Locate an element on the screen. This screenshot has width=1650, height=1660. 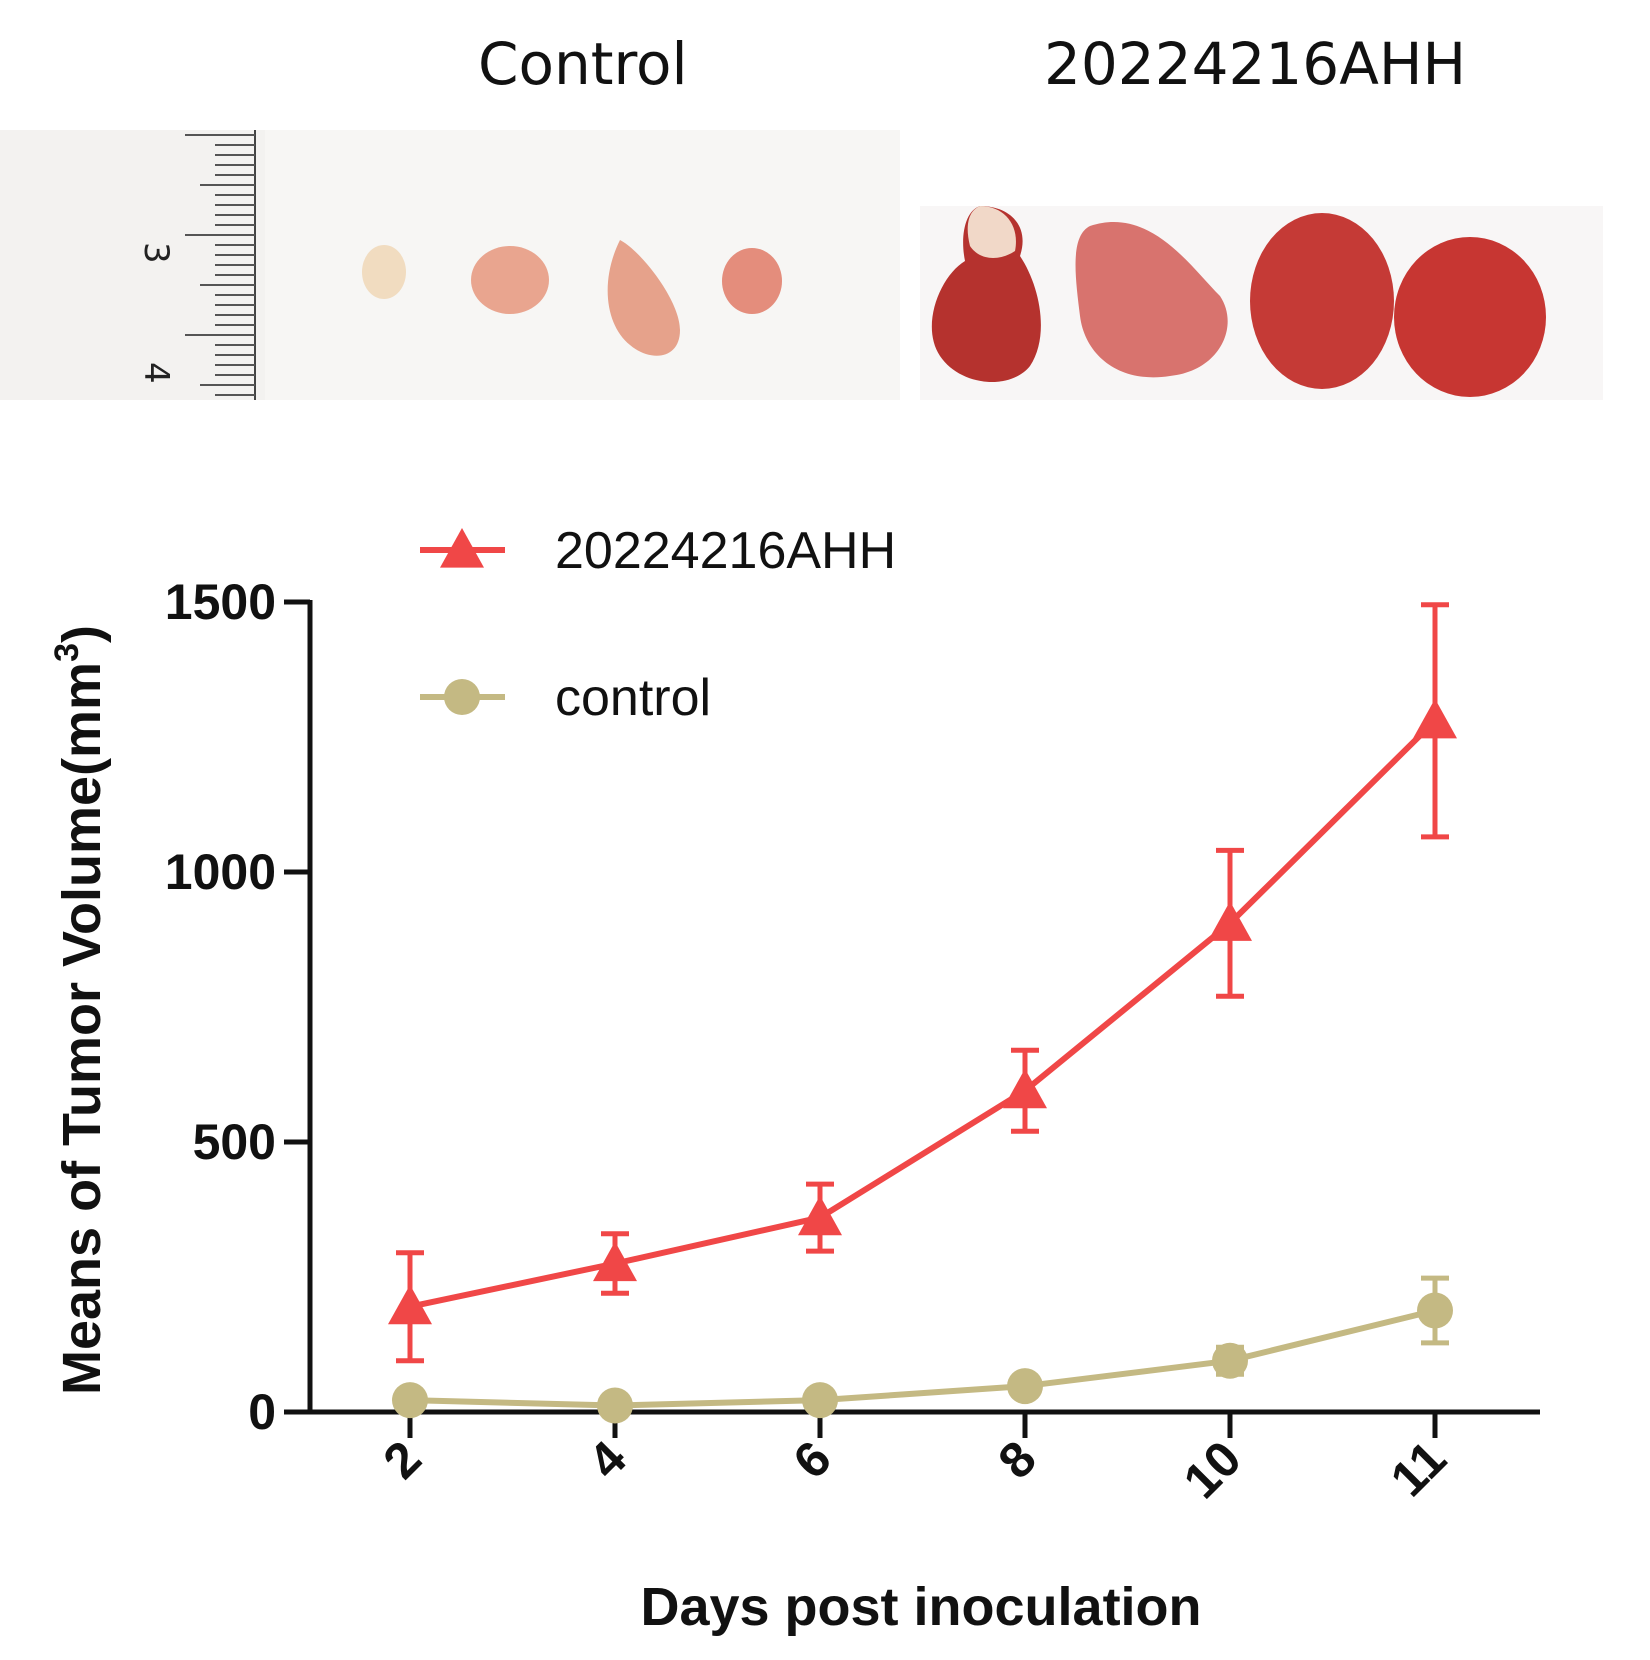
x-tick-label-6: 6 is located at coordinates (812, 1459).